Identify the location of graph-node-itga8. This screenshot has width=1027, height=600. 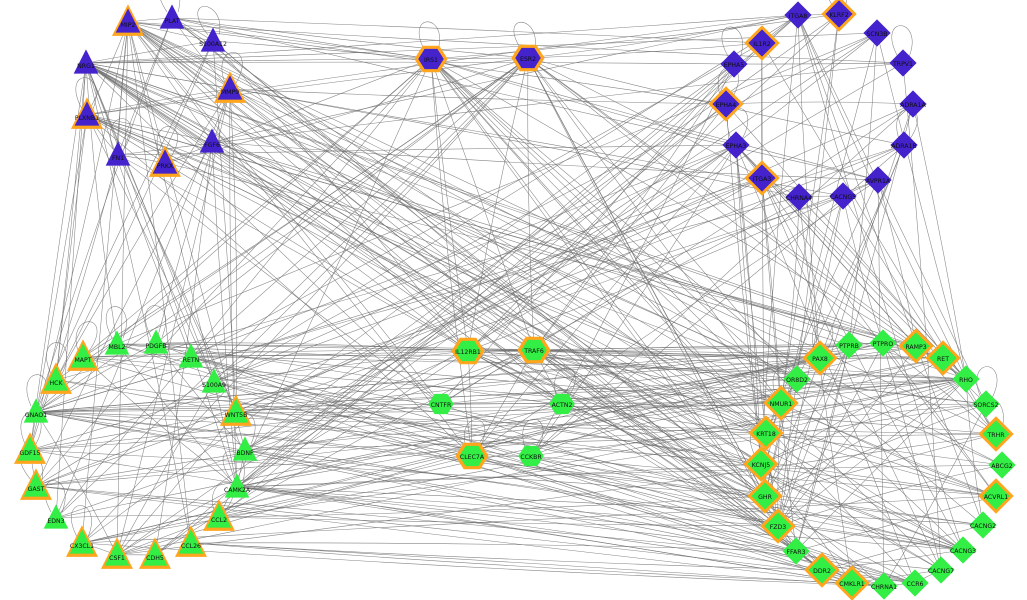
(798, 15).